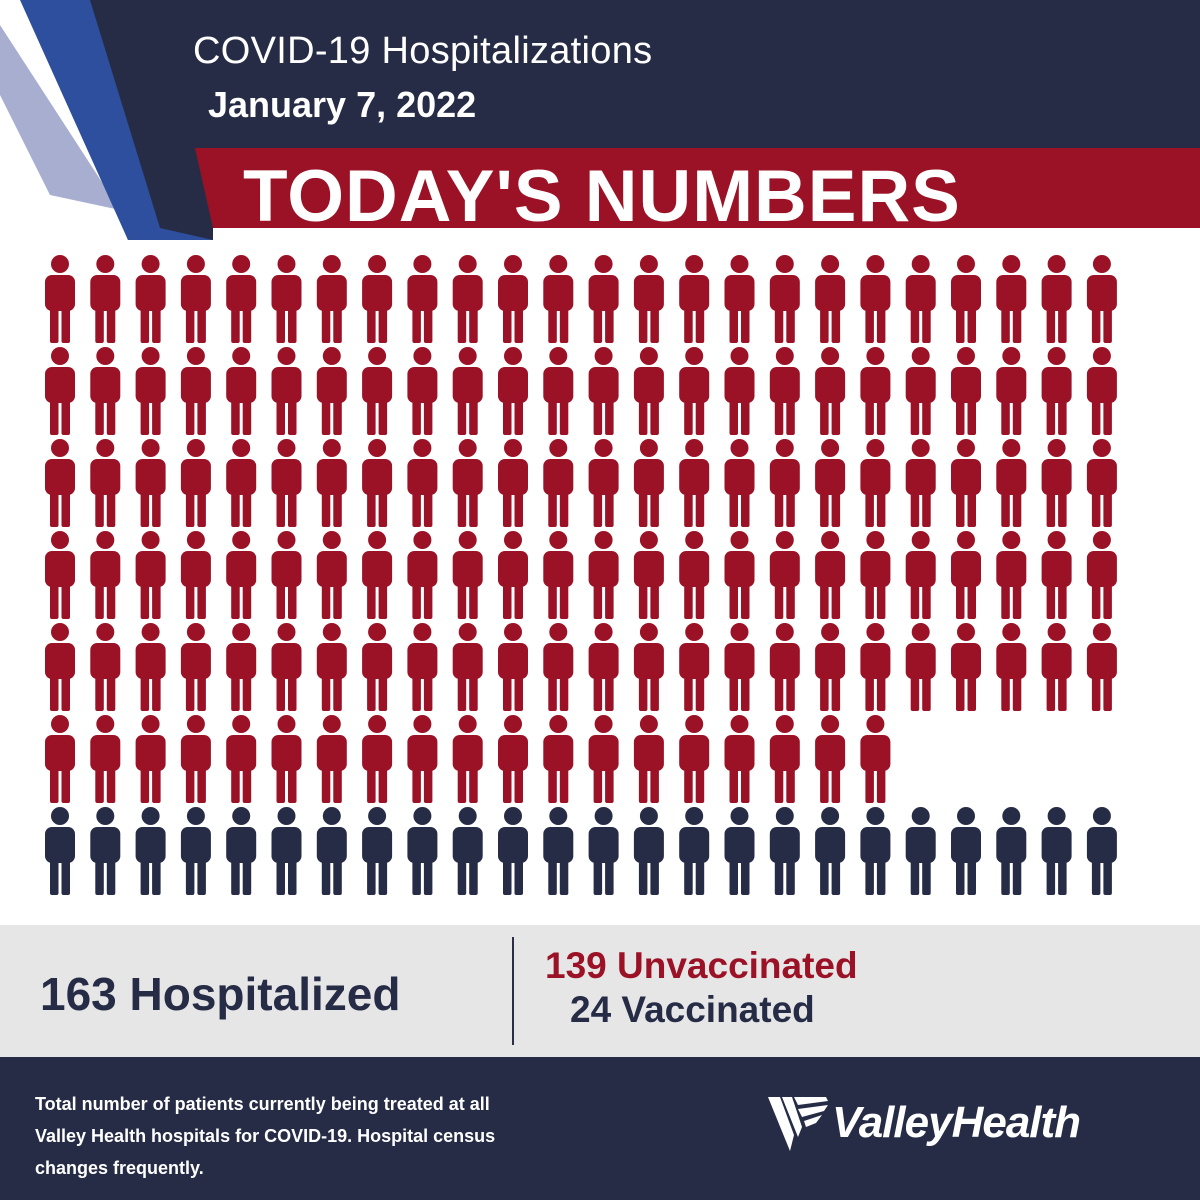 The height and width of the screenshot is (1200, 1200). I want to click on valley-health-logo-icon, so click(798, 1124).